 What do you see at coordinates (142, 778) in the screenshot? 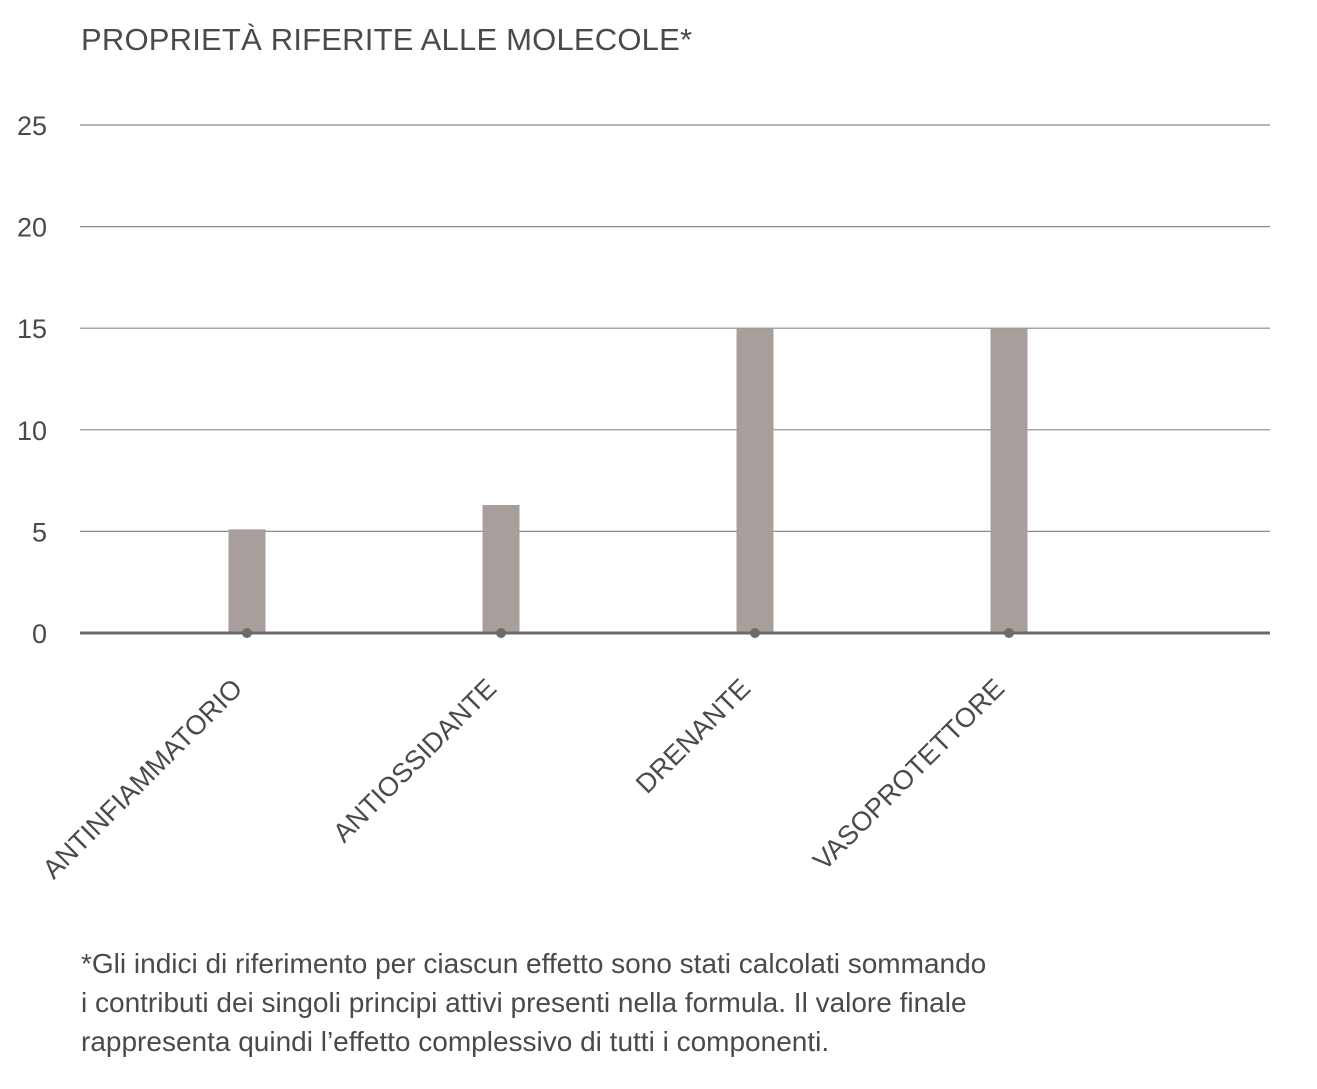
I see `x-tick-label: ANTINFIAMMATORIO` at bounding box center [142, 778].